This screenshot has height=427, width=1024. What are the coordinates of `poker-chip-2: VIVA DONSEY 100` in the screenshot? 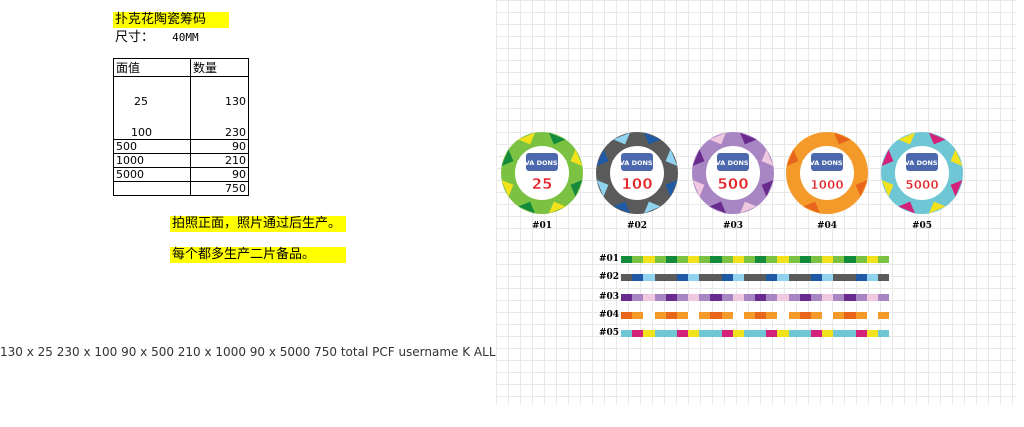 It's located at (637, 173).